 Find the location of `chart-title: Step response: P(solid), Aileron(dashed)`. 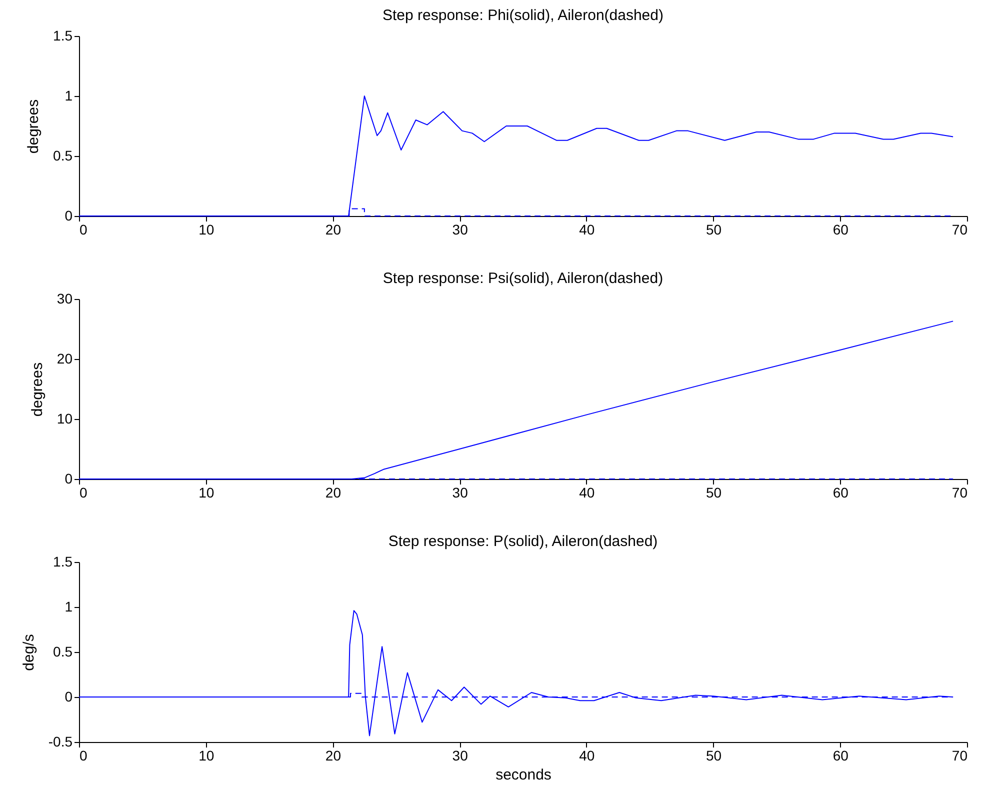

chart-title: Step response: P(solid), Aileron(dashed) is located at coordinates (523, 541).